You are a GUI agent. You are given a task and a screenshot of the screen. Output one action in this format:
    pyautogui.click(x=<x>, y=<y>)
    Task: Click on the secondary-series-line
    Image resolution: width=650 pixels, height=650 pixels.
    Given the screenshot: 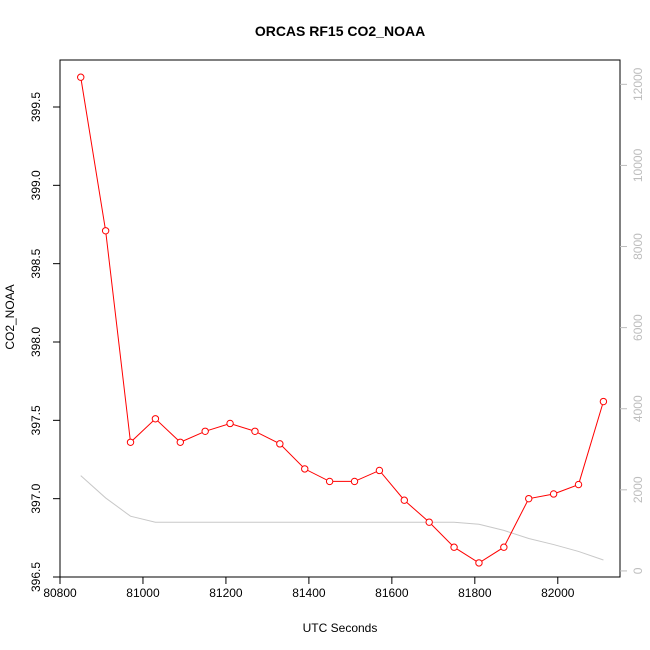 What is the action you would take?
    pyautogui.click(x=342, y=518)
    